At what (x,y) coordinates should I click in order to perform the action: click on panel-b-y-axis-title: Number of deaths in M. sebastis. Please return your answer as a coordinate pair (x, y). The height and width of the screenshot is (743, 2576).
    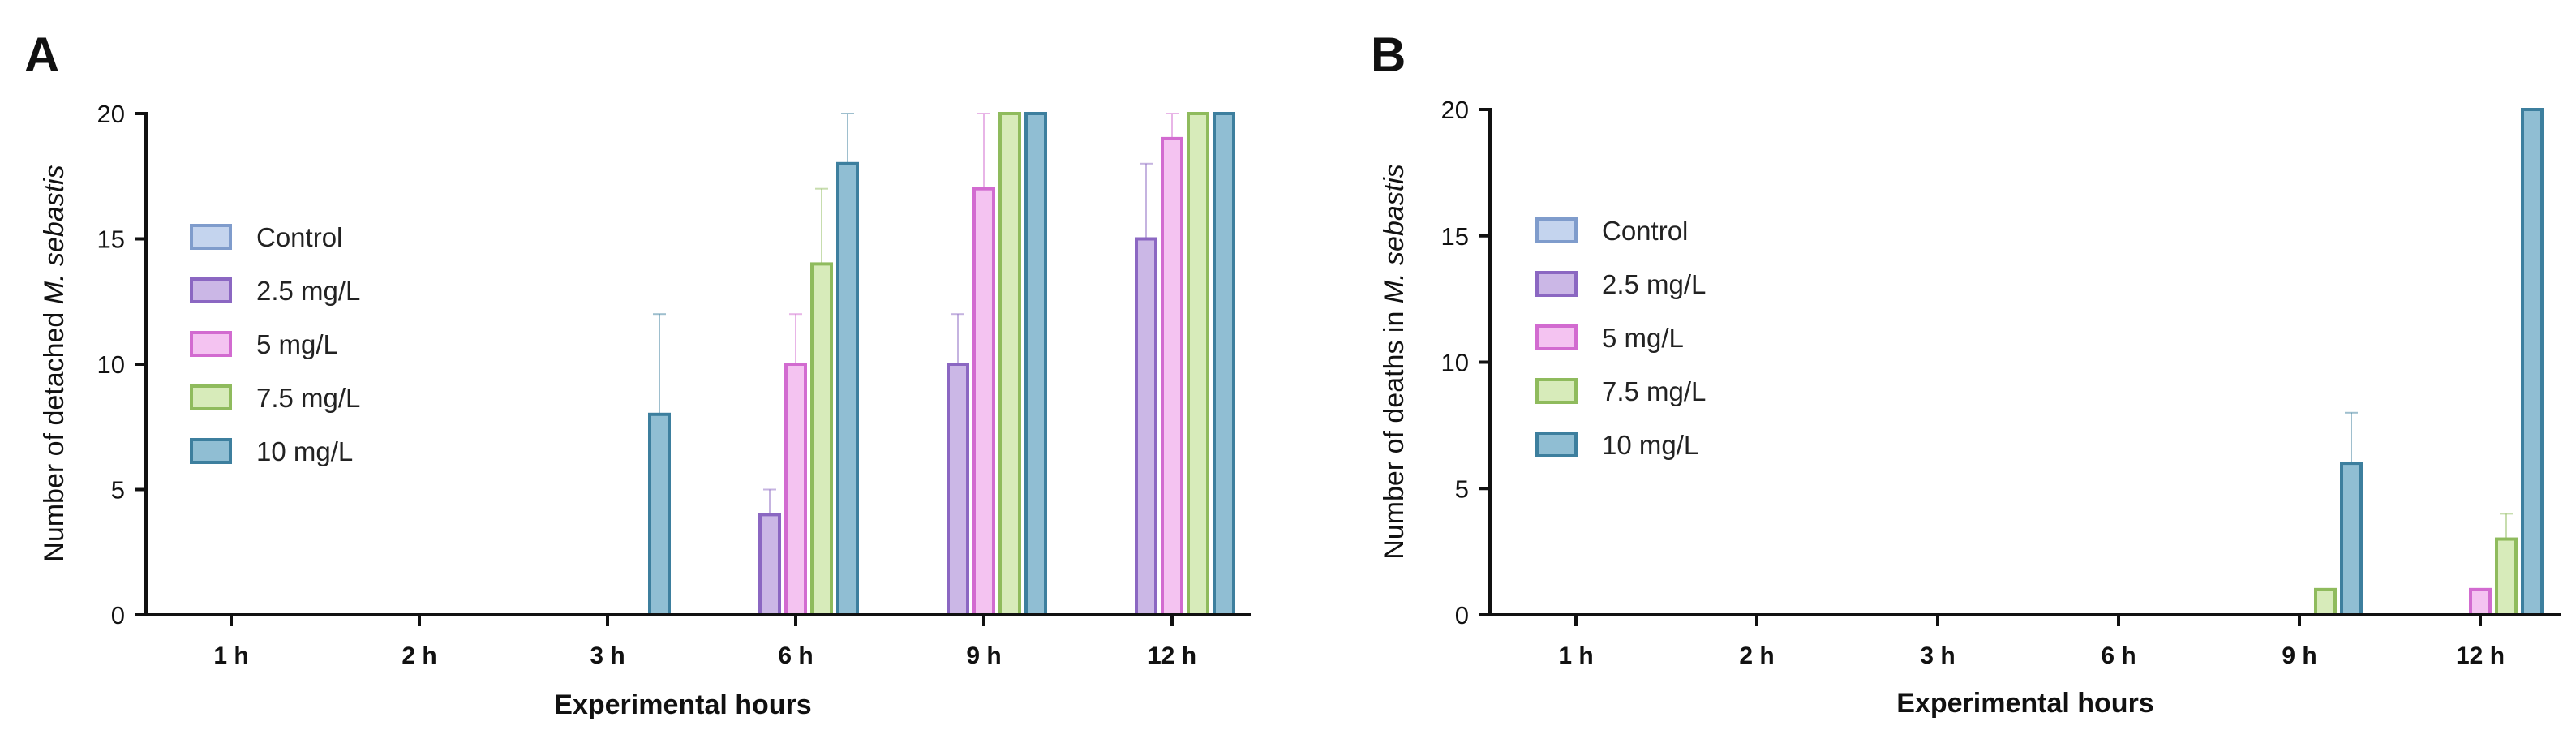
    Looking at the image, I should click on (1394, 362).